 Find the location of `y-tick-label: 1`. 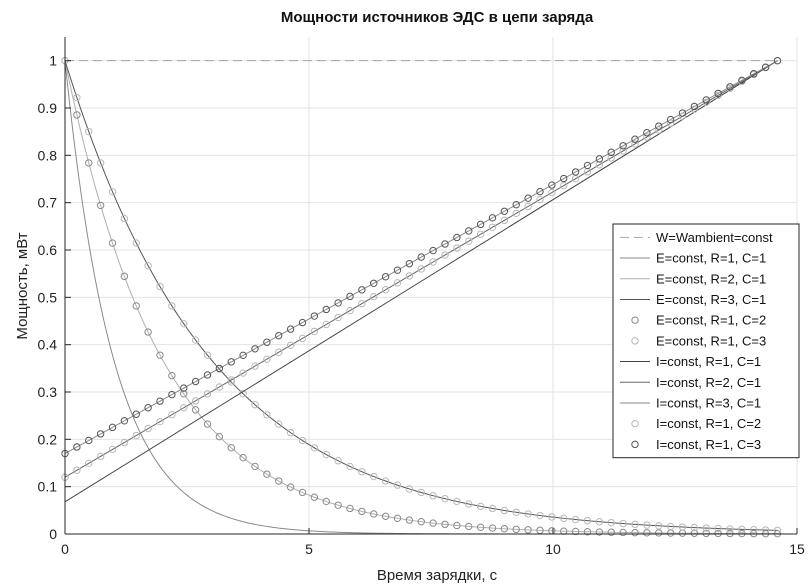

y-tick-label: 1 is located at coordinates (53, 61).